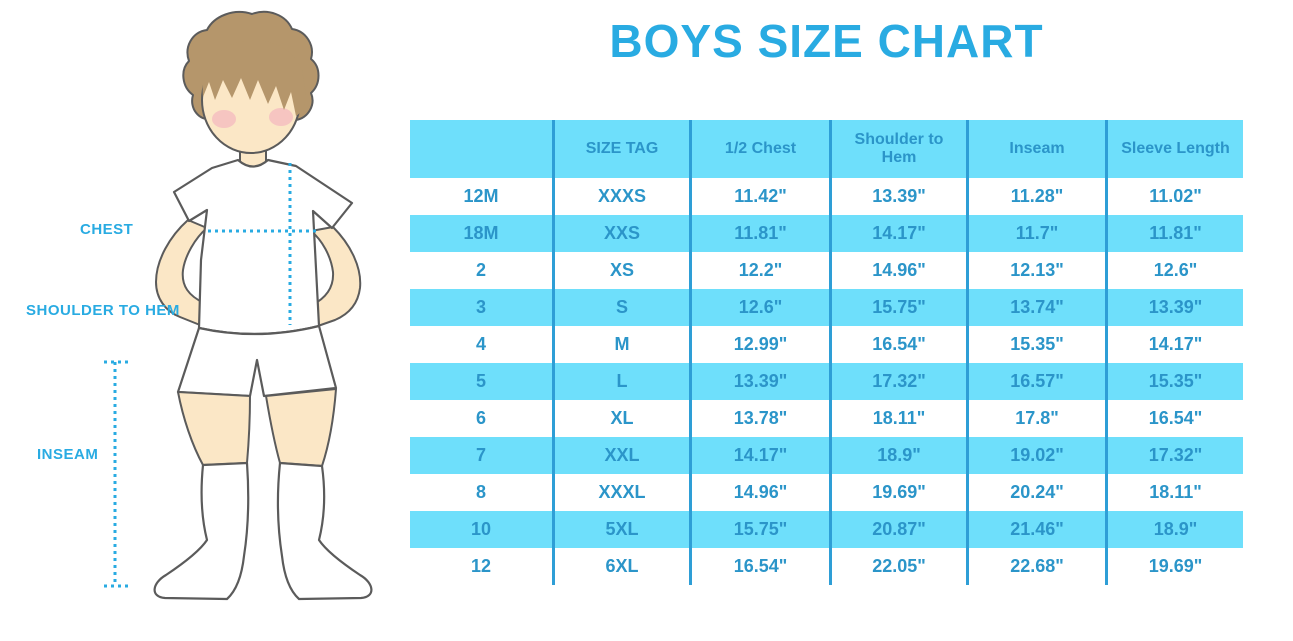  What do you see at coordinates (301, 427) in the screenshot?
I see `boy-leg-right` at bounding box center [301, 427].